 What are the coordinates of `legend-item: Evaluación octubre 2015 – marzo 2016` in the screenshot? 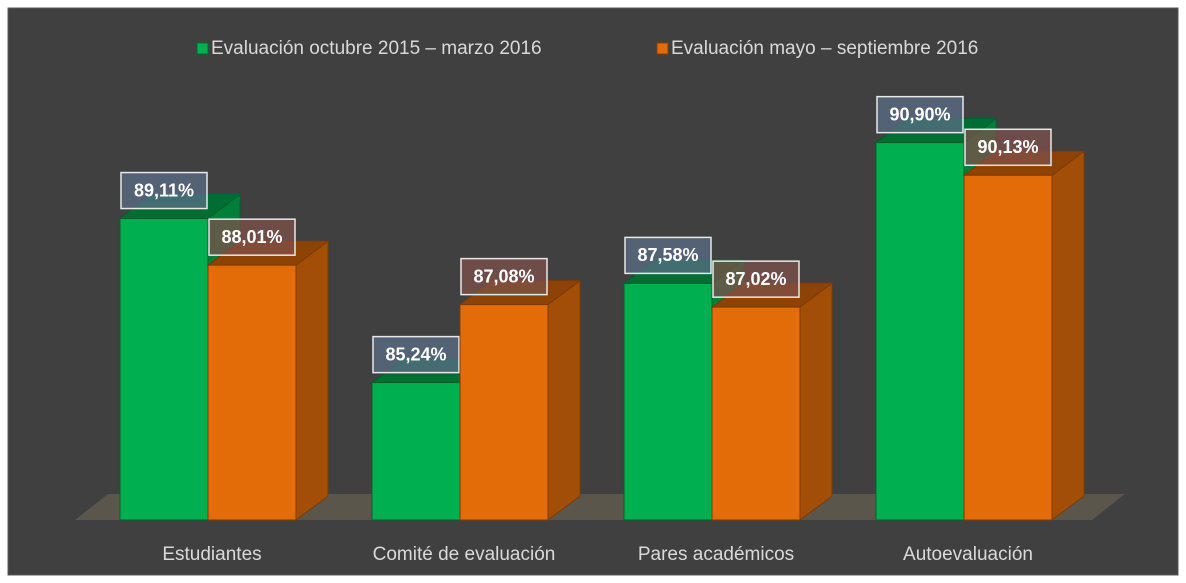 It's located at (369, 48).